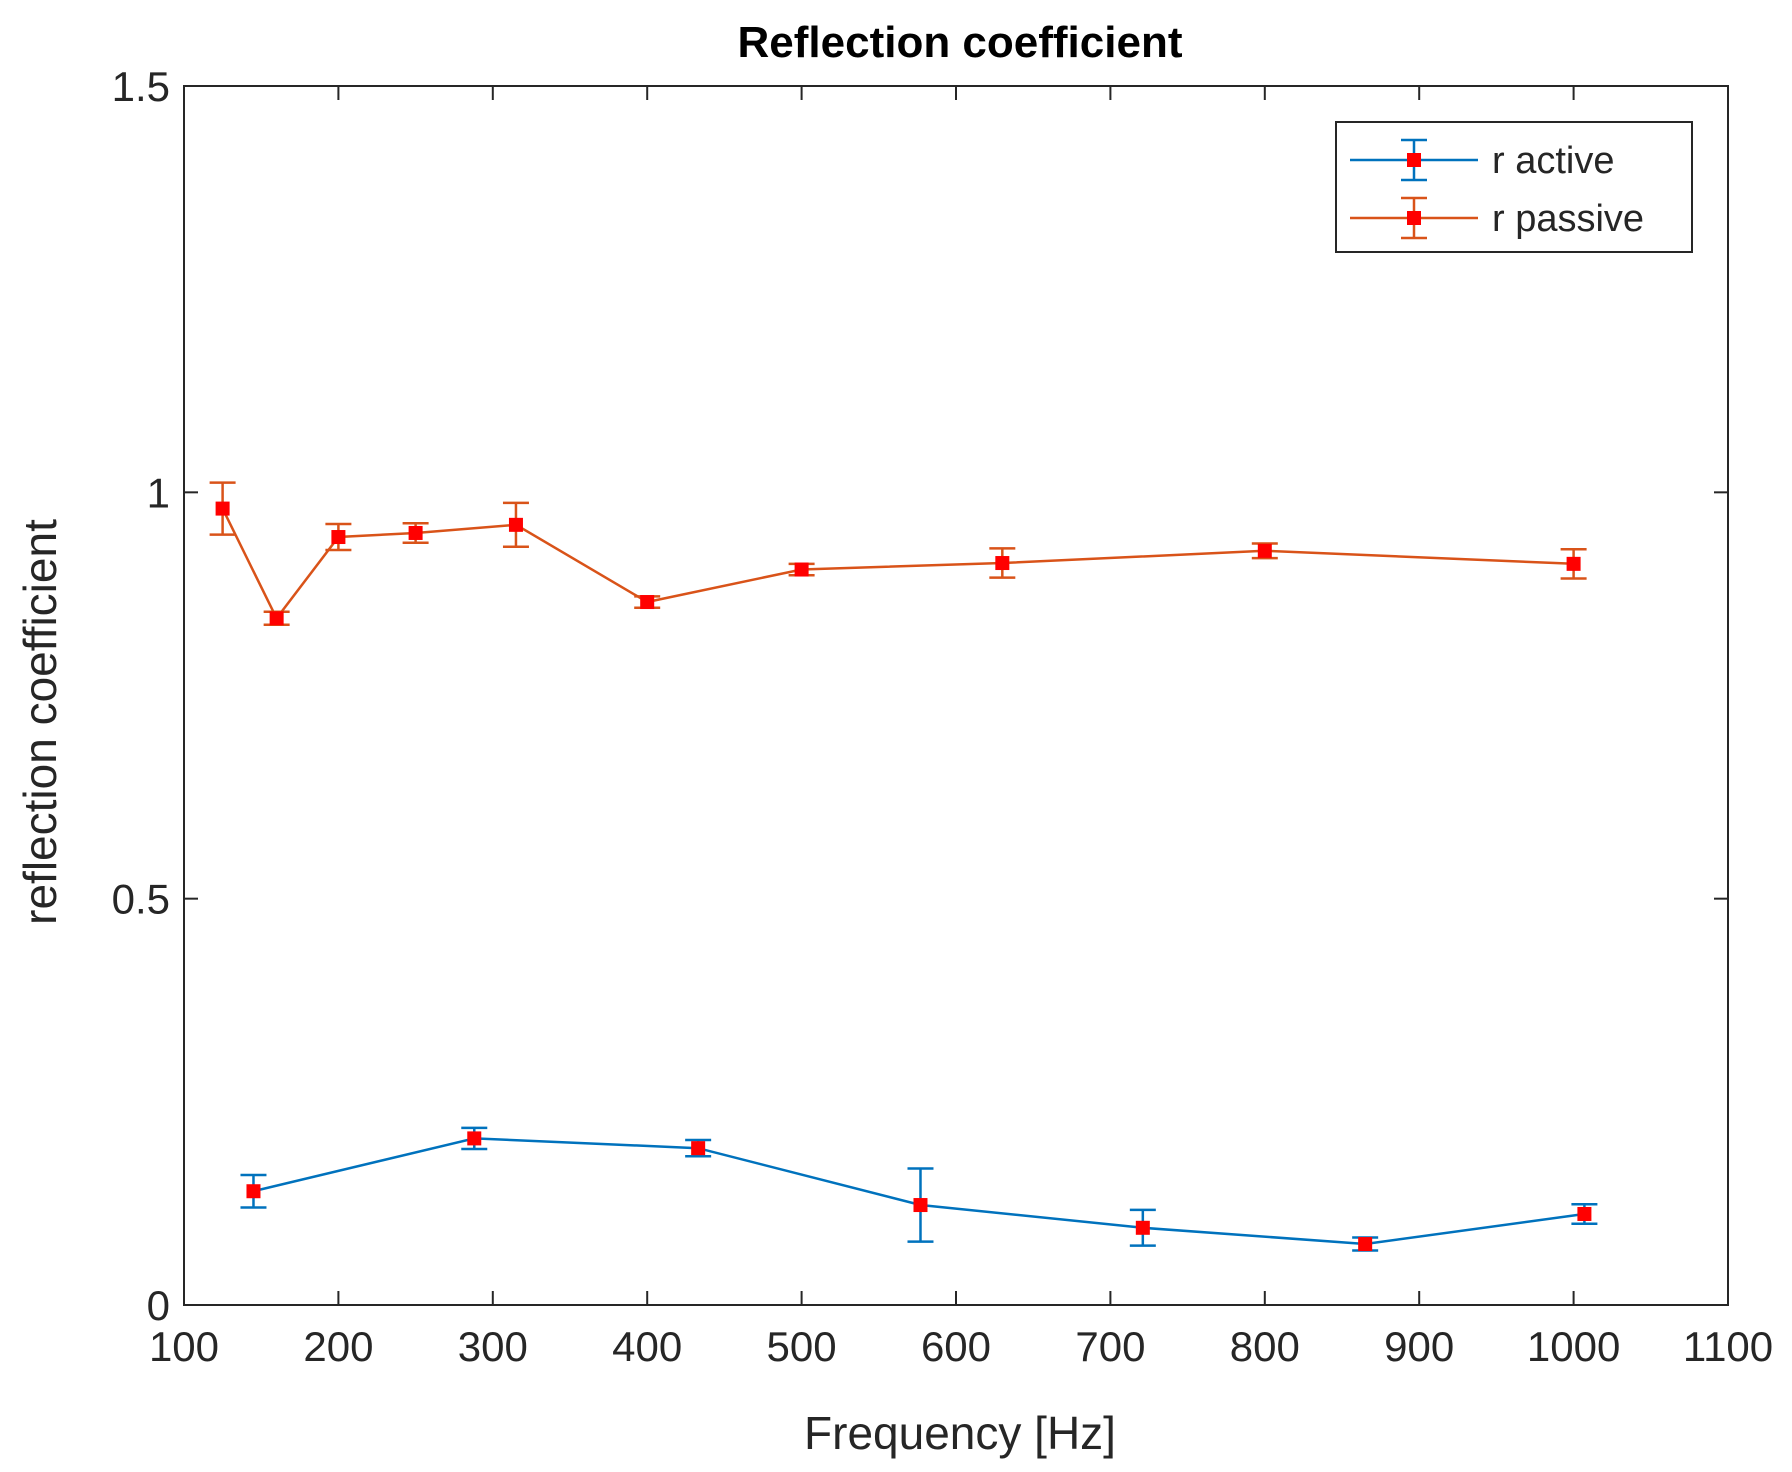 The height and width of the screenshot is (1472, 1792). What do you see at coordinates (960, 1433) in the screenshot?
I see `x-axis-label: Frequency [Hz]` at bounding box center [960, 1433].